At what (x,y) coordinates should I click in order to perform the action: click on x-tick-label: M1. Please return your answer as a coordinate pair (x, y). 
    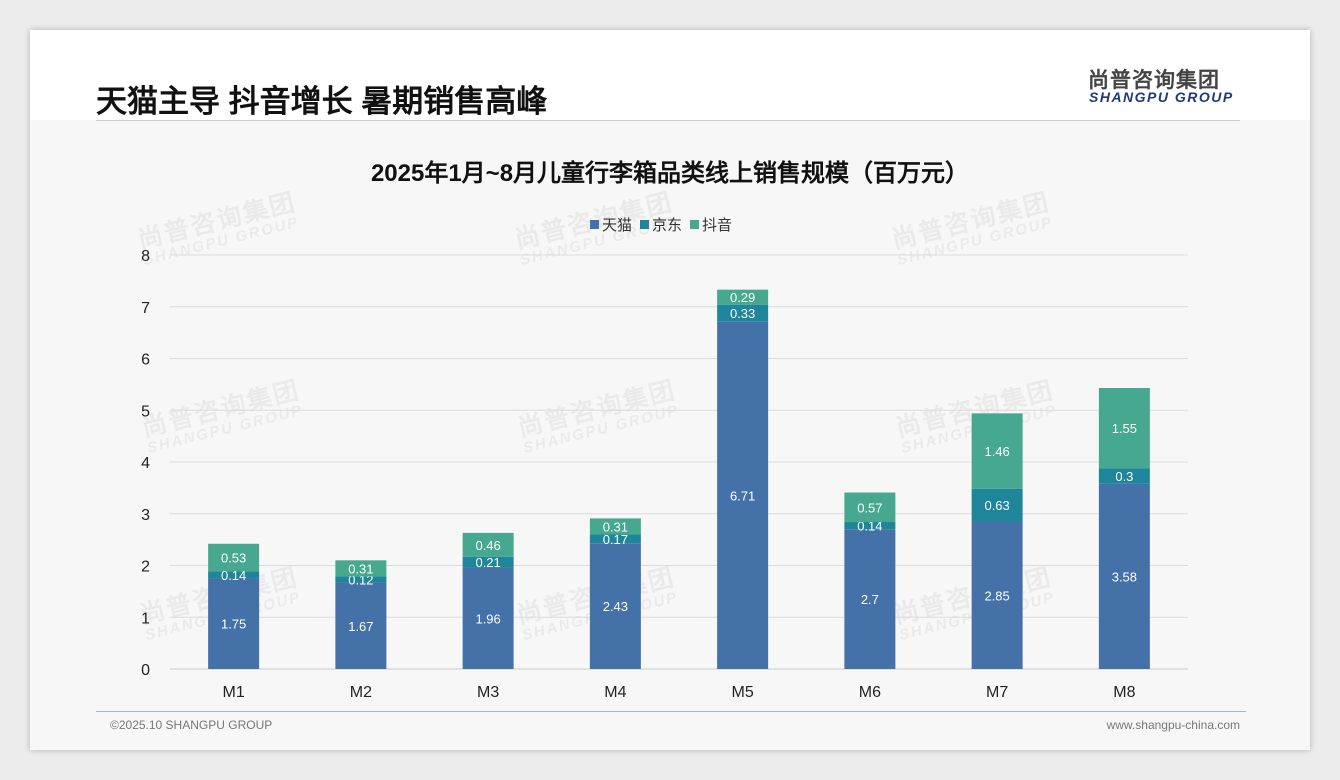
    Looking at the image, I should click on (234, 692).